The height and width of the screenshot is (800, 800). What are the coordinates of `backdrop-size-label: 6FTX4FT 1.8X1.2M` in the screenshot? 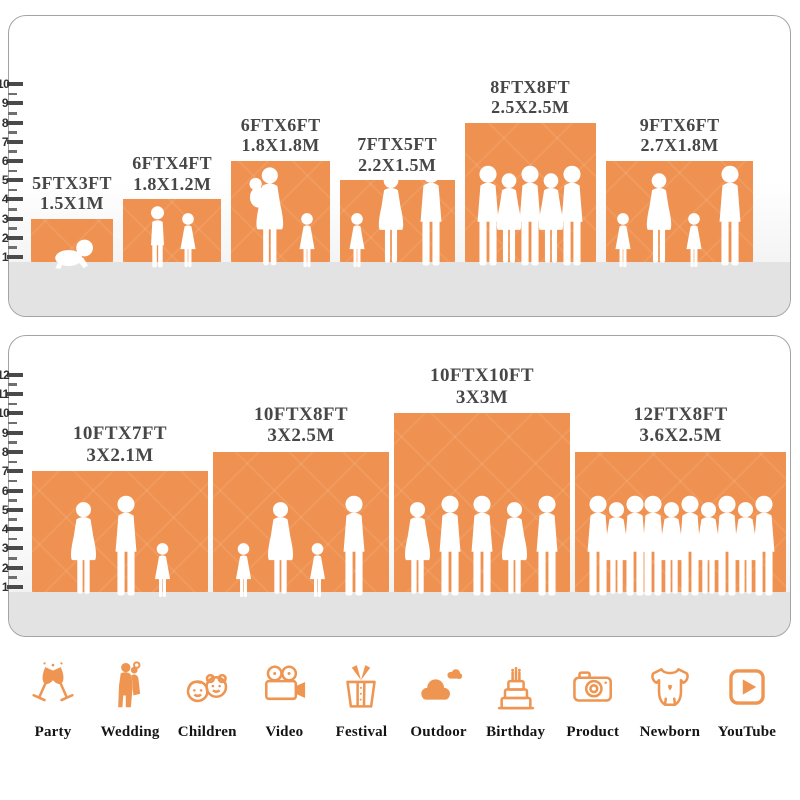 It's located at (172, 173).